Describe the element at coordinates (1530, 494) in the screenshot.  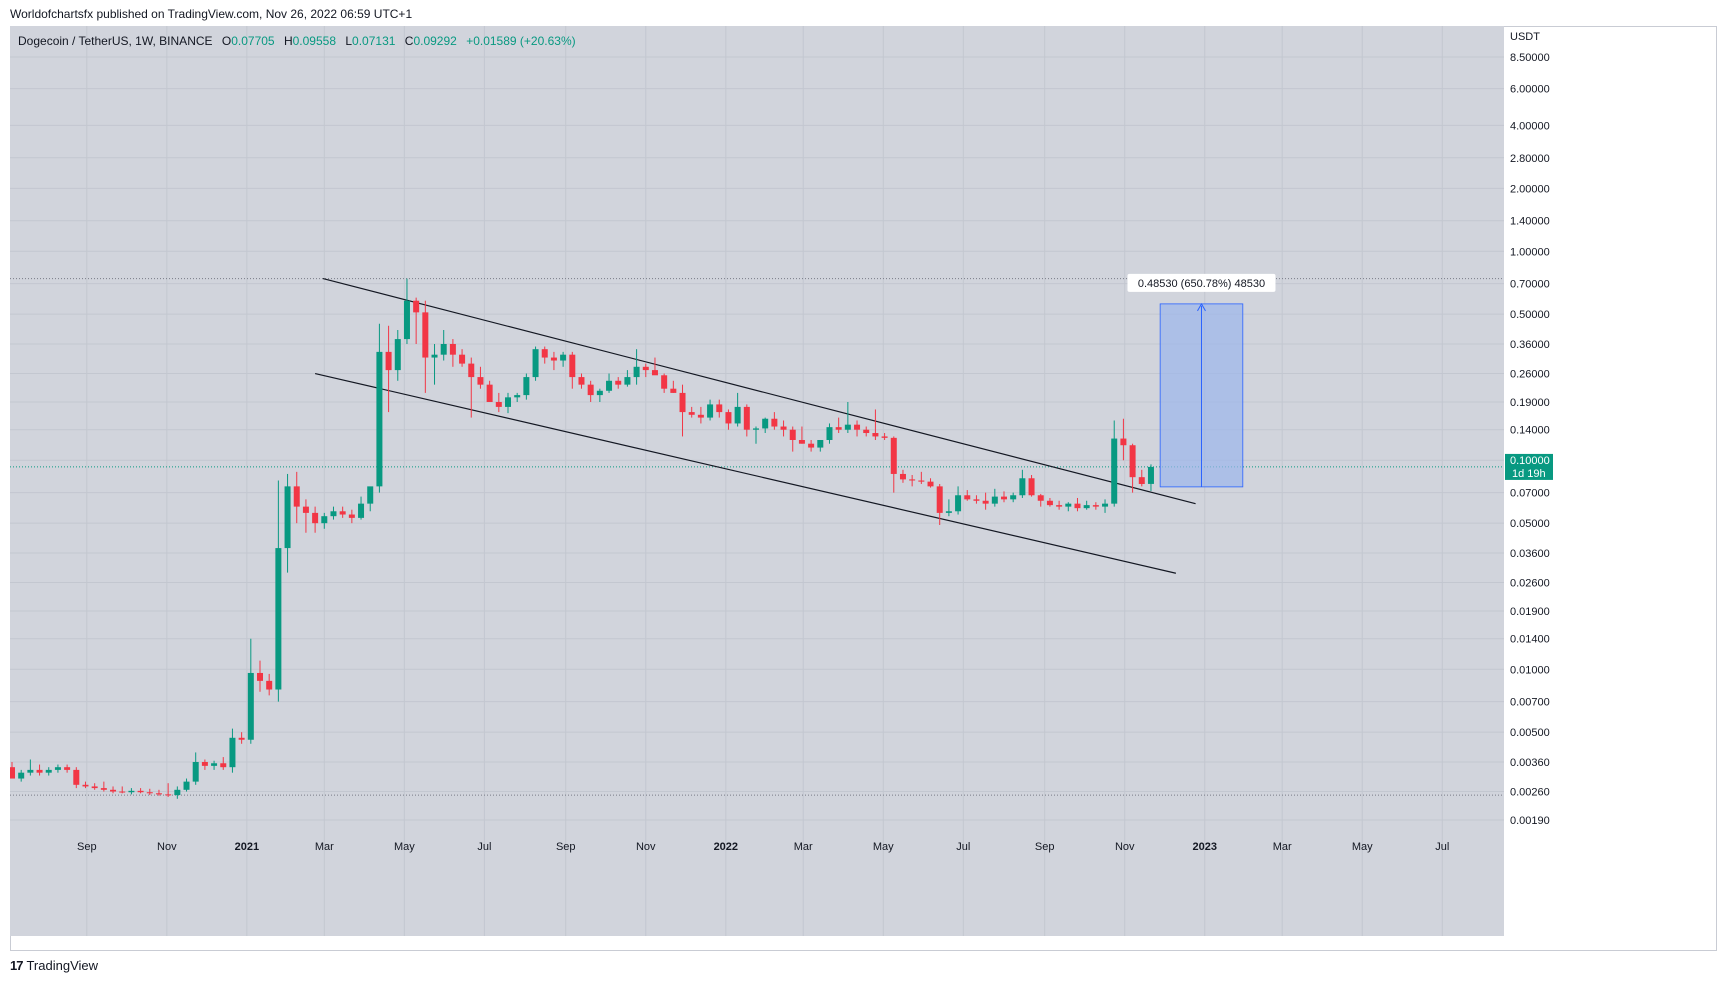
I see `y-tick-label: 0.07000` at that location.